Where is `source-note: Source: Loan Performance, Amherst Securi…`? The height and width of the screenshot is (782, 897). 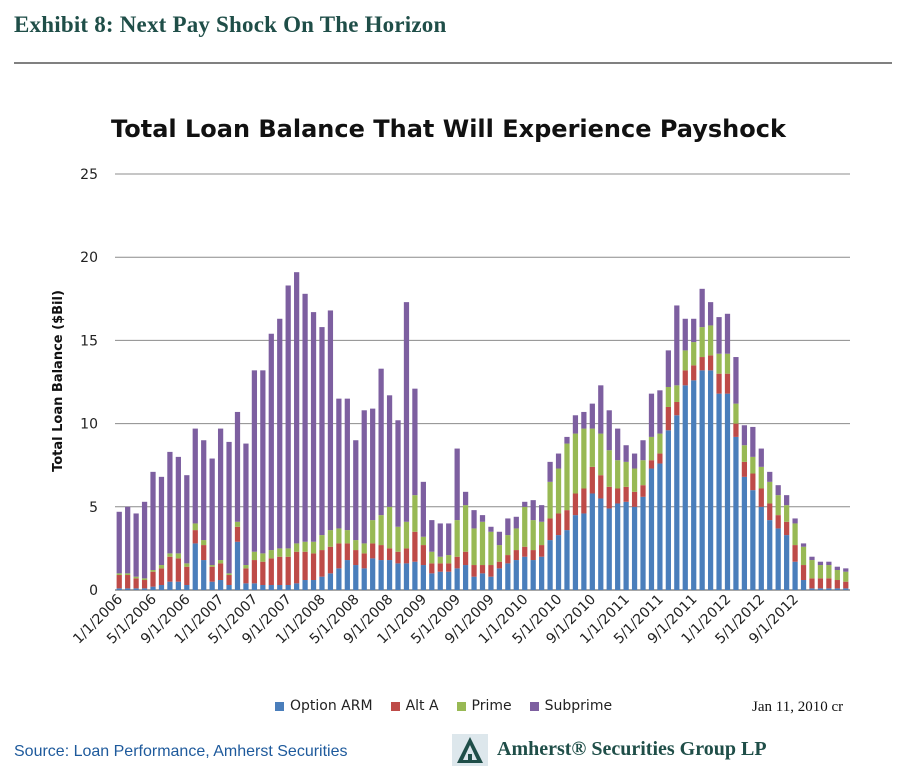
source-note: Source: Loan Performance, Amherst Securi… is located at coordinates (181, 751).